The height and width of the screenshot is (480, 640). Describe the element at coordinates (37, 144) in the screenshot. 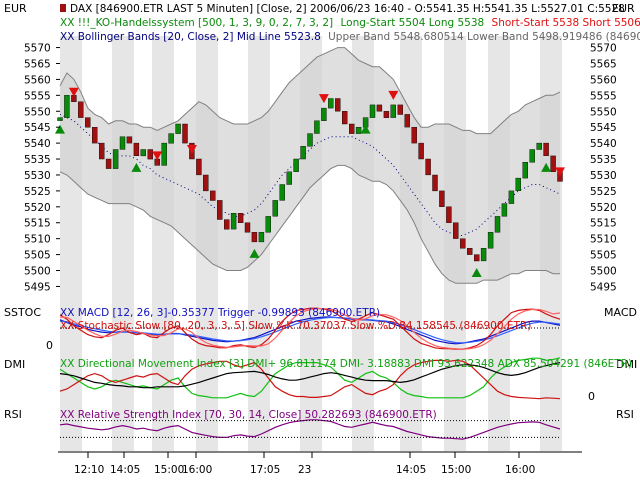

I see `price-tick-left: 5540` at that location.